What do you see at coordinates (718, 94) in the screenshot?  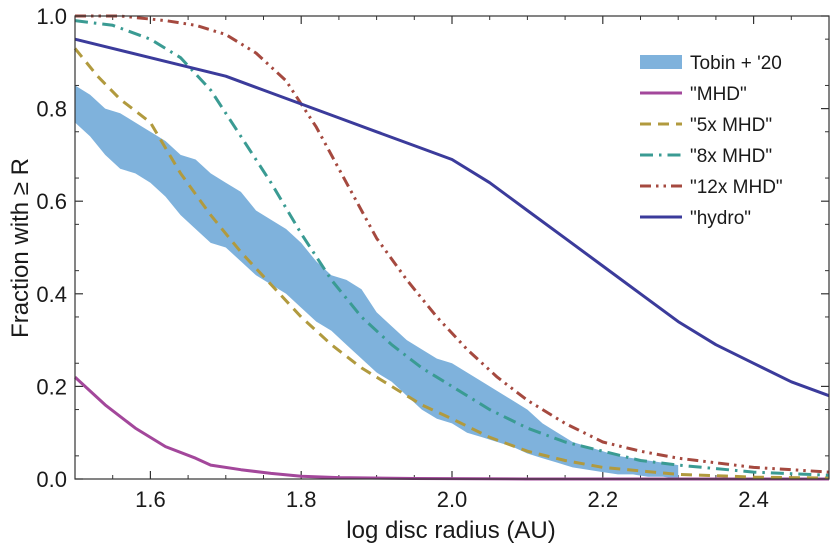 I see `legend-label-1: "MHD"` at bounding box center [718, 94].